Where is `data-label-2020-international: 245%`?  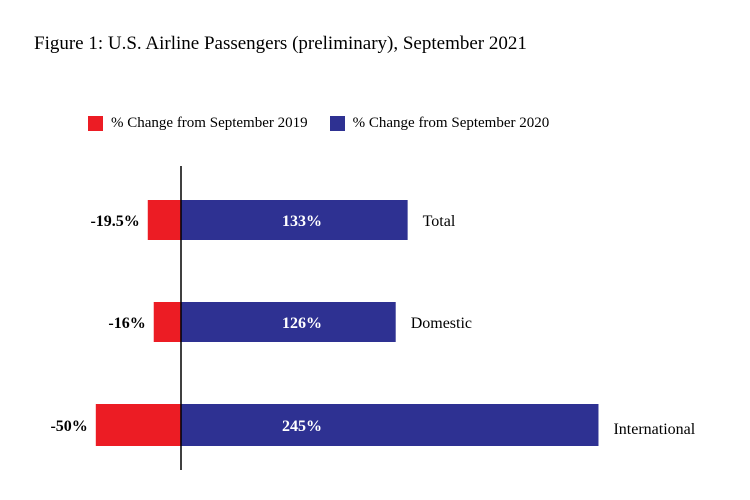
data-label-2020-international: 245% is located at coordinates (302, 426).